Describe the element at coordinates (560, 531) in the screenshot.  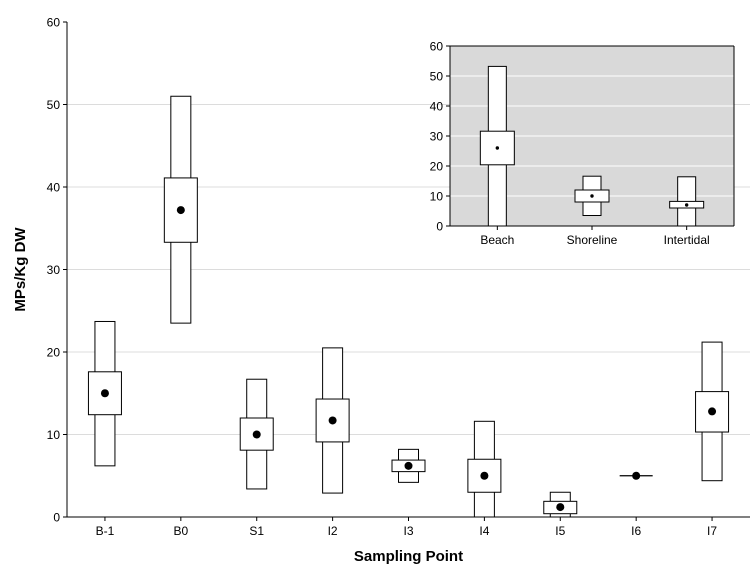
I see `x-tick-label: I5` at that location.